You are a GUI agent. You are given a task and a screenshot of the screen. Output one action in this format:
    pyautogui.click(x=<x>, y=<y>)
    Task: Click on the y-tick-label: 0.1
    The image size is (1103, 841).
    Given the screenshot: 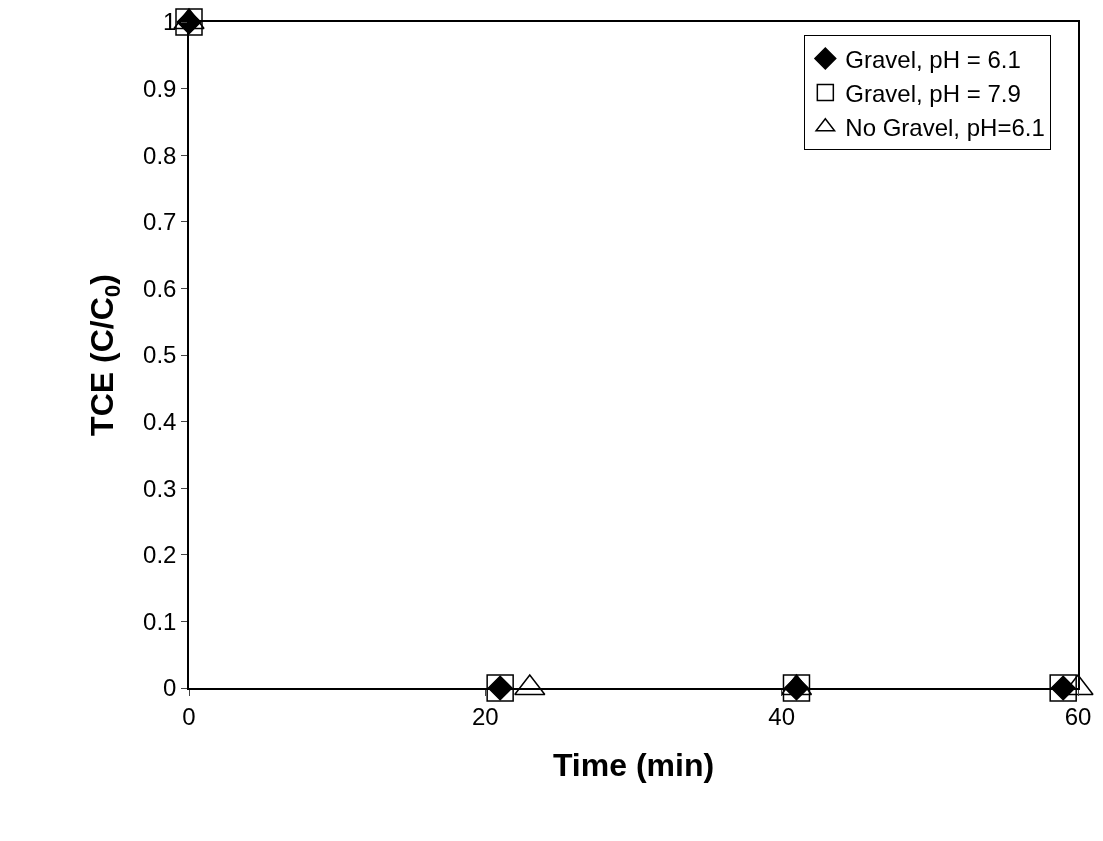 What is the action you would take?
    pyautogui.click(x=160, y=621)
    